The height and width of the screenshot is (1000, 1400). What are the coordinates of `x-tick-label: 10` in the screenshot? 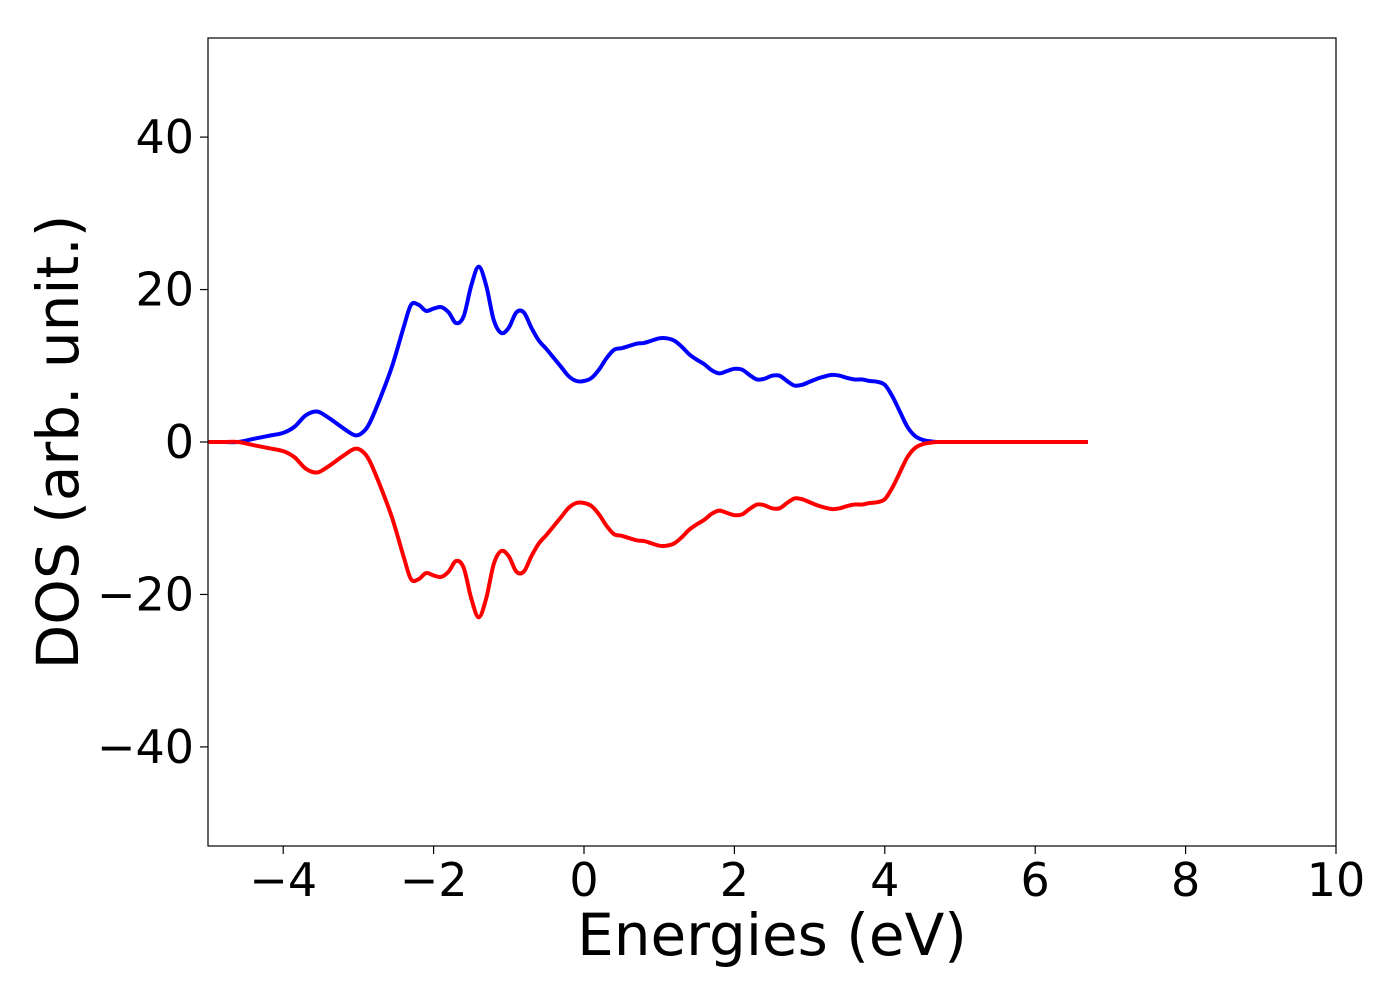 It's located at (1336, 880).